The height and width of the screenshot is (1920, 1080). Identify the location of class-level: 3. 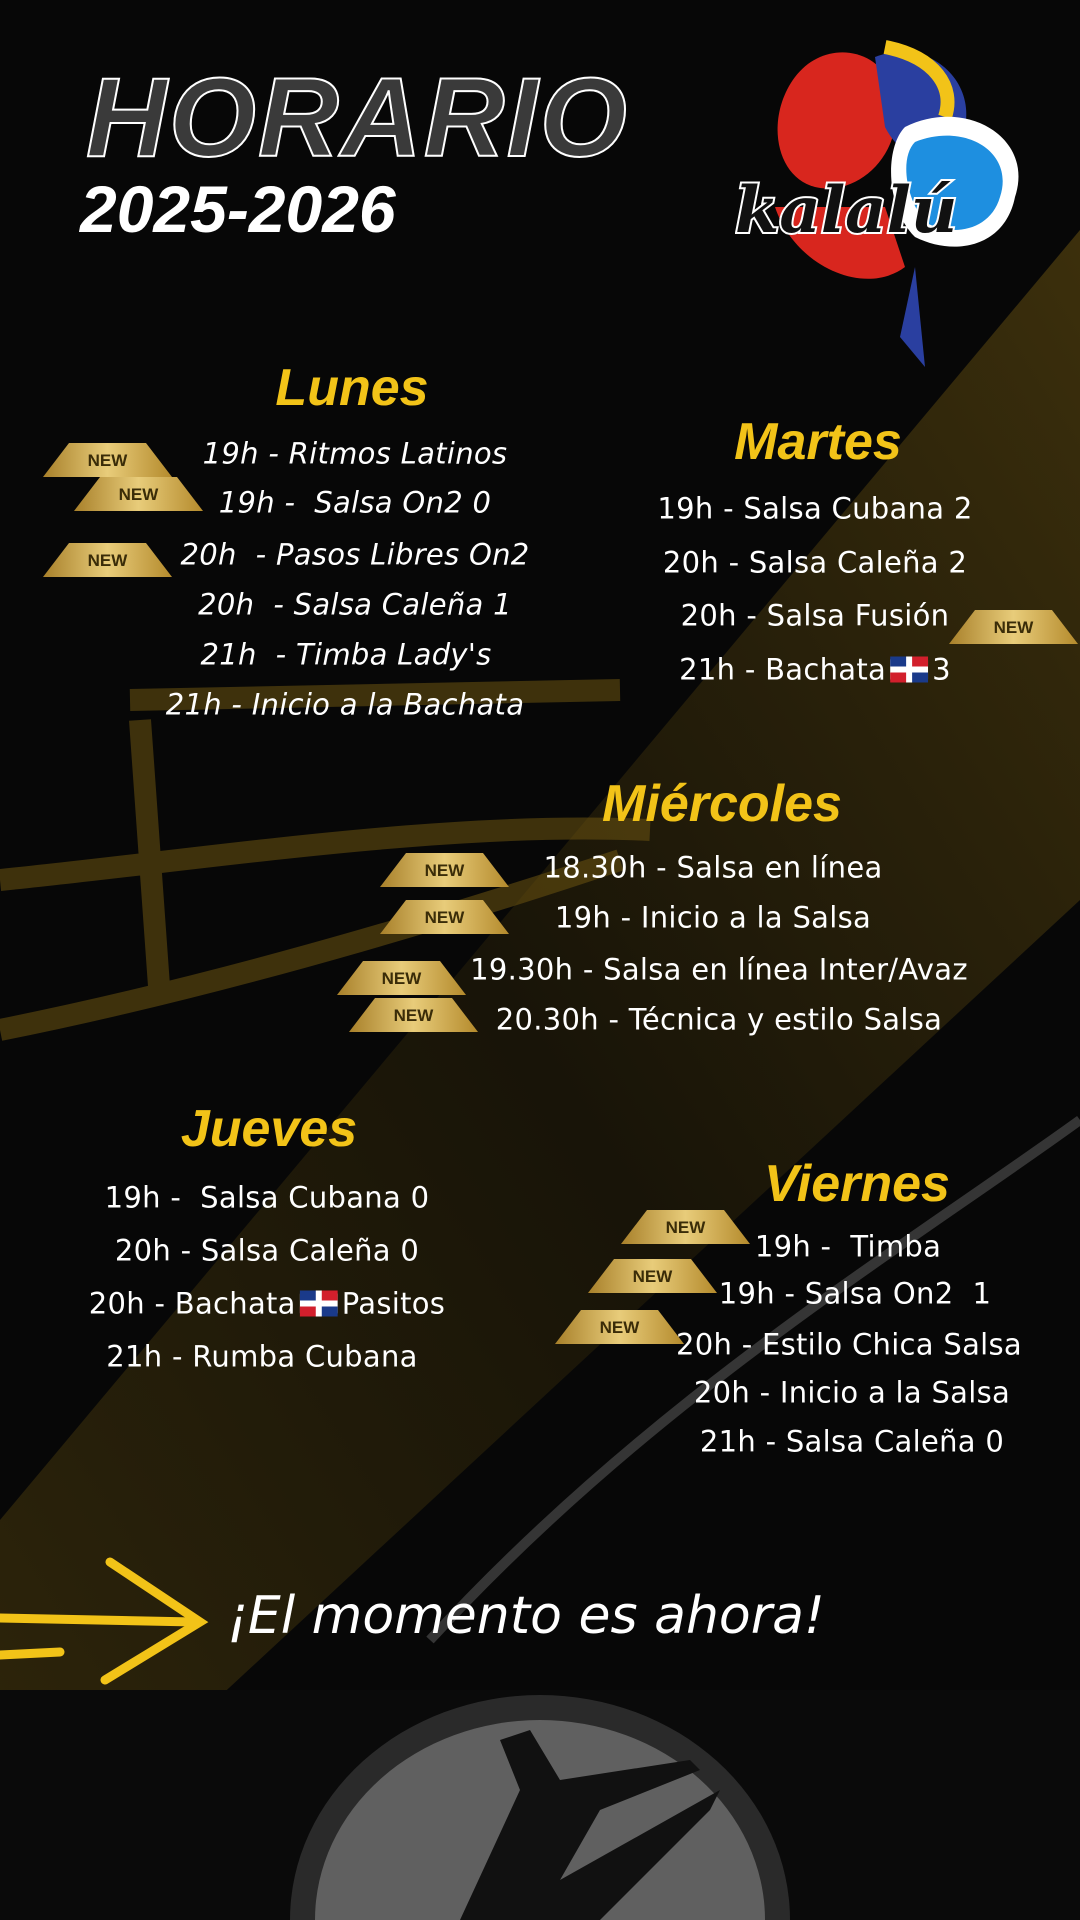
(941, 669).